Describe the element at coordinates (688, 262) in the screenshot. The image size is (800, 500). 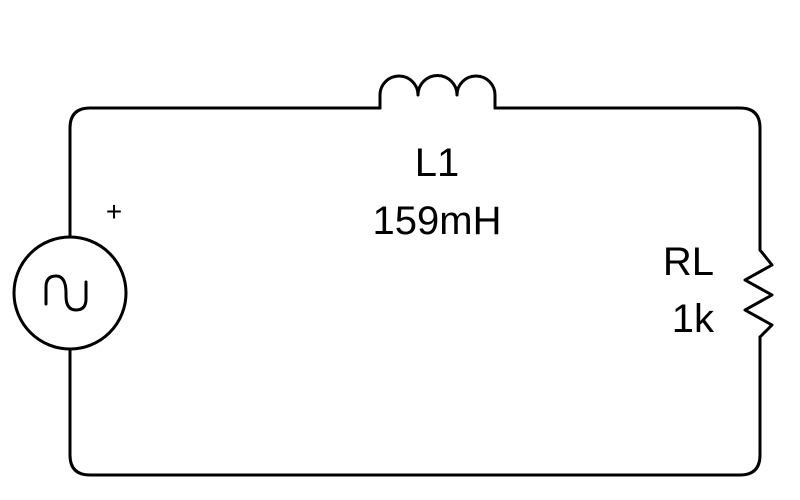
I see `resistor-name-label: RL` at that location.